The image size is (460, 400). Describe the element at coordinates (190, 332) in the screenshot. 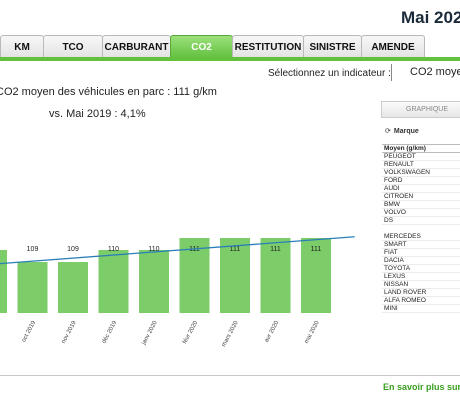

I see `x-tick-label: févr 2020` at that location.